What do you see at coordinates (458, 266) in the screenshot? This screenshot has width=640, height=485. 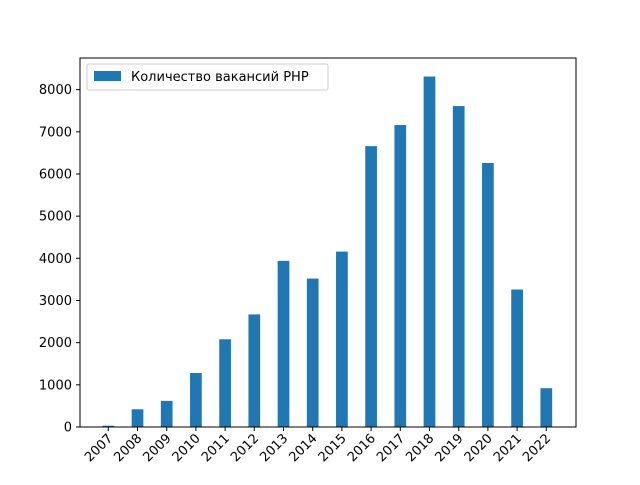 I see `bar-2019` at bounding box center [458, 266].